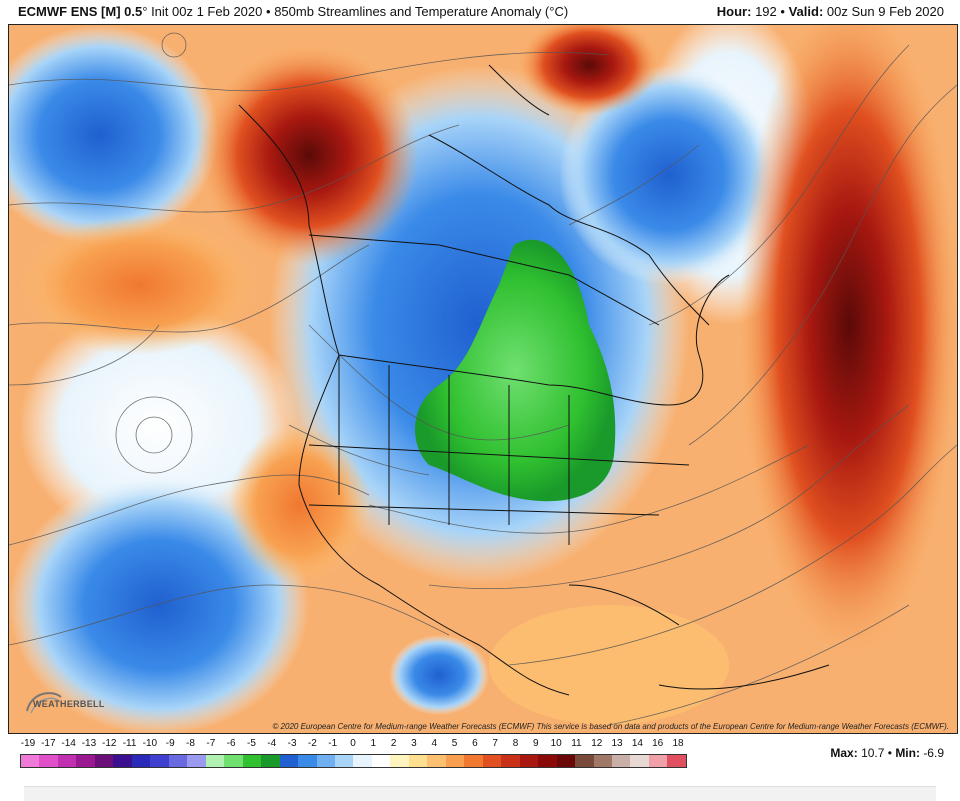 The width and height of the screenshot is (960, 801). I want to click on hour-label: Hour:, so click(734, 11).